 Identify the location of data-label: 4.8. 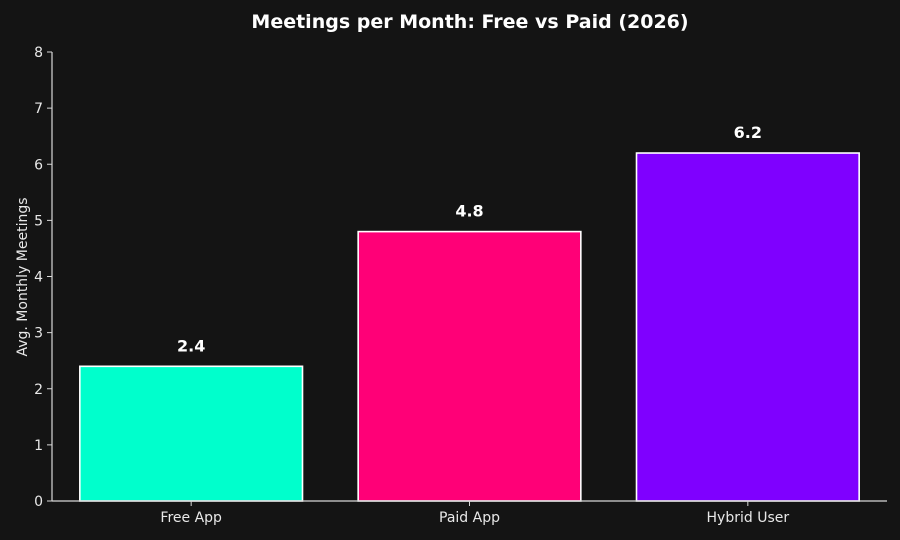
(469, 211).